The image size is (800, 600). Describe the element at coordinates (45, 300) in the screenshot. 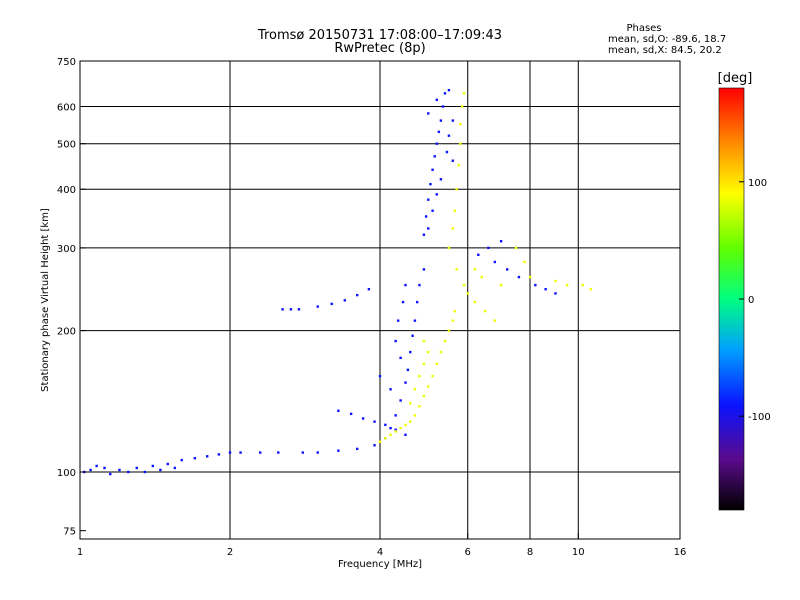

I see `y-axis-label: Stationary phase Virtual Height [km]` at that location.